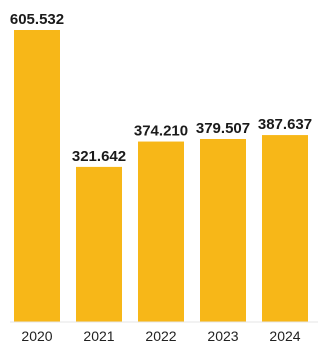  What do you see at coordinates (284, 336) in the screenshot?
I see `x-tick-label-2024: 2024` at bounding box center [284, 336].